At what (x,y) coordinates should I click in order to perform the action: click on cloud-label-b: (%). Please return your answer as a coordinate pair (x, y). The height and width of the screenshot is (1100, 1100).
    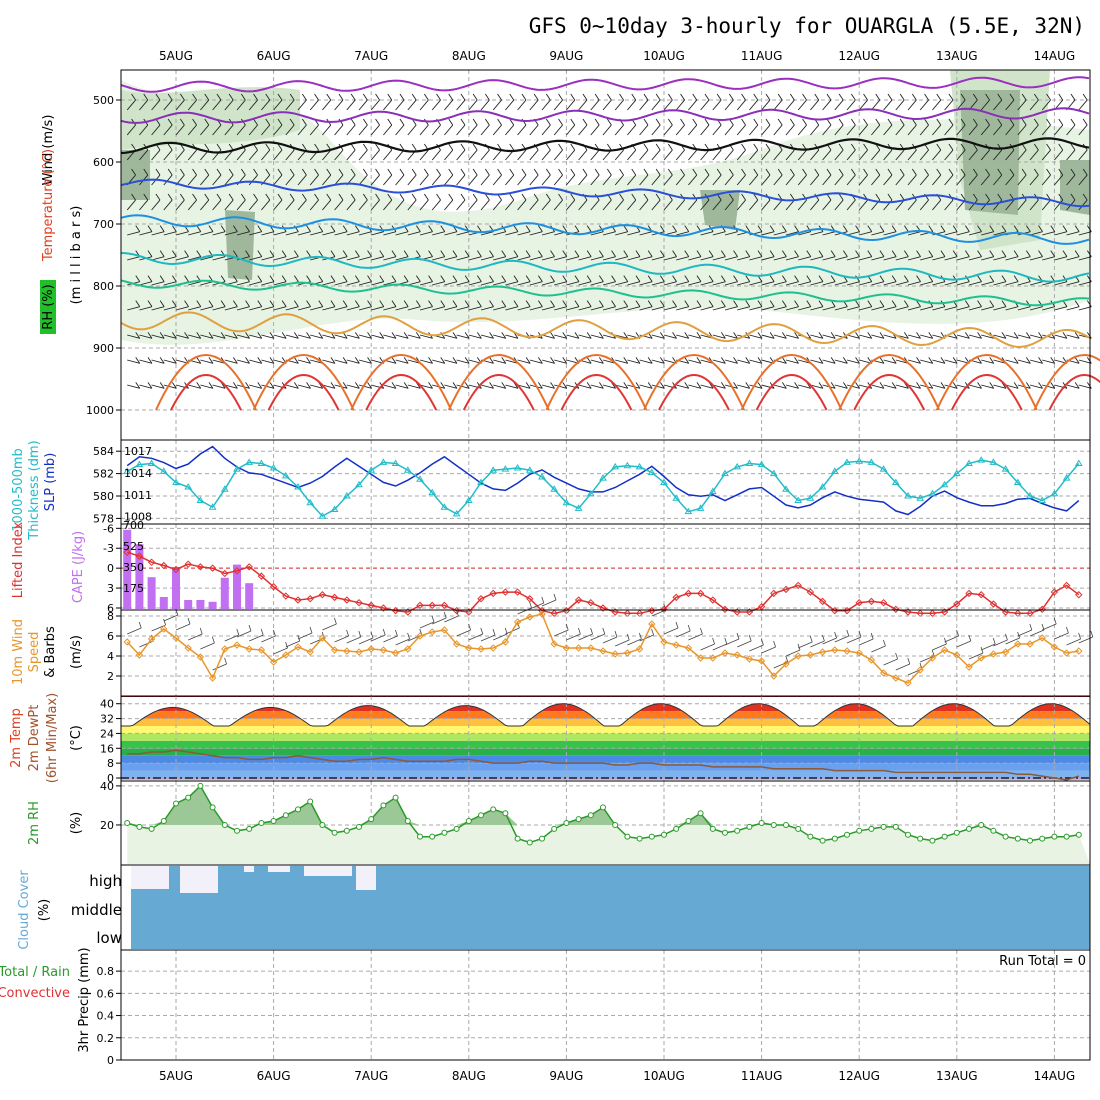
    Looking at the image, I should click on (44, 910).